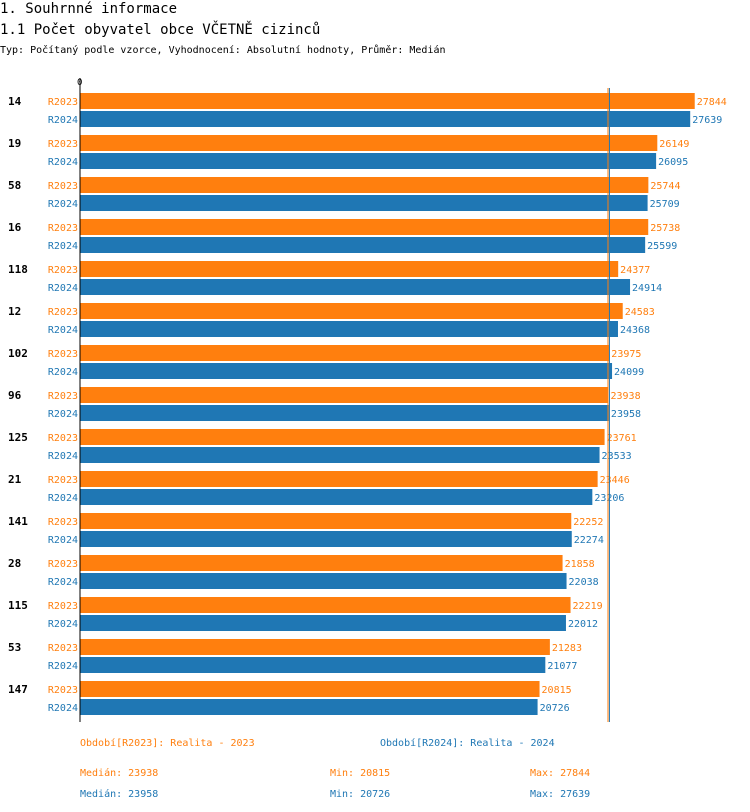 The height and width of the screenshot is (812, 750). I want to click on data-label: 23761, so click(622, 438).